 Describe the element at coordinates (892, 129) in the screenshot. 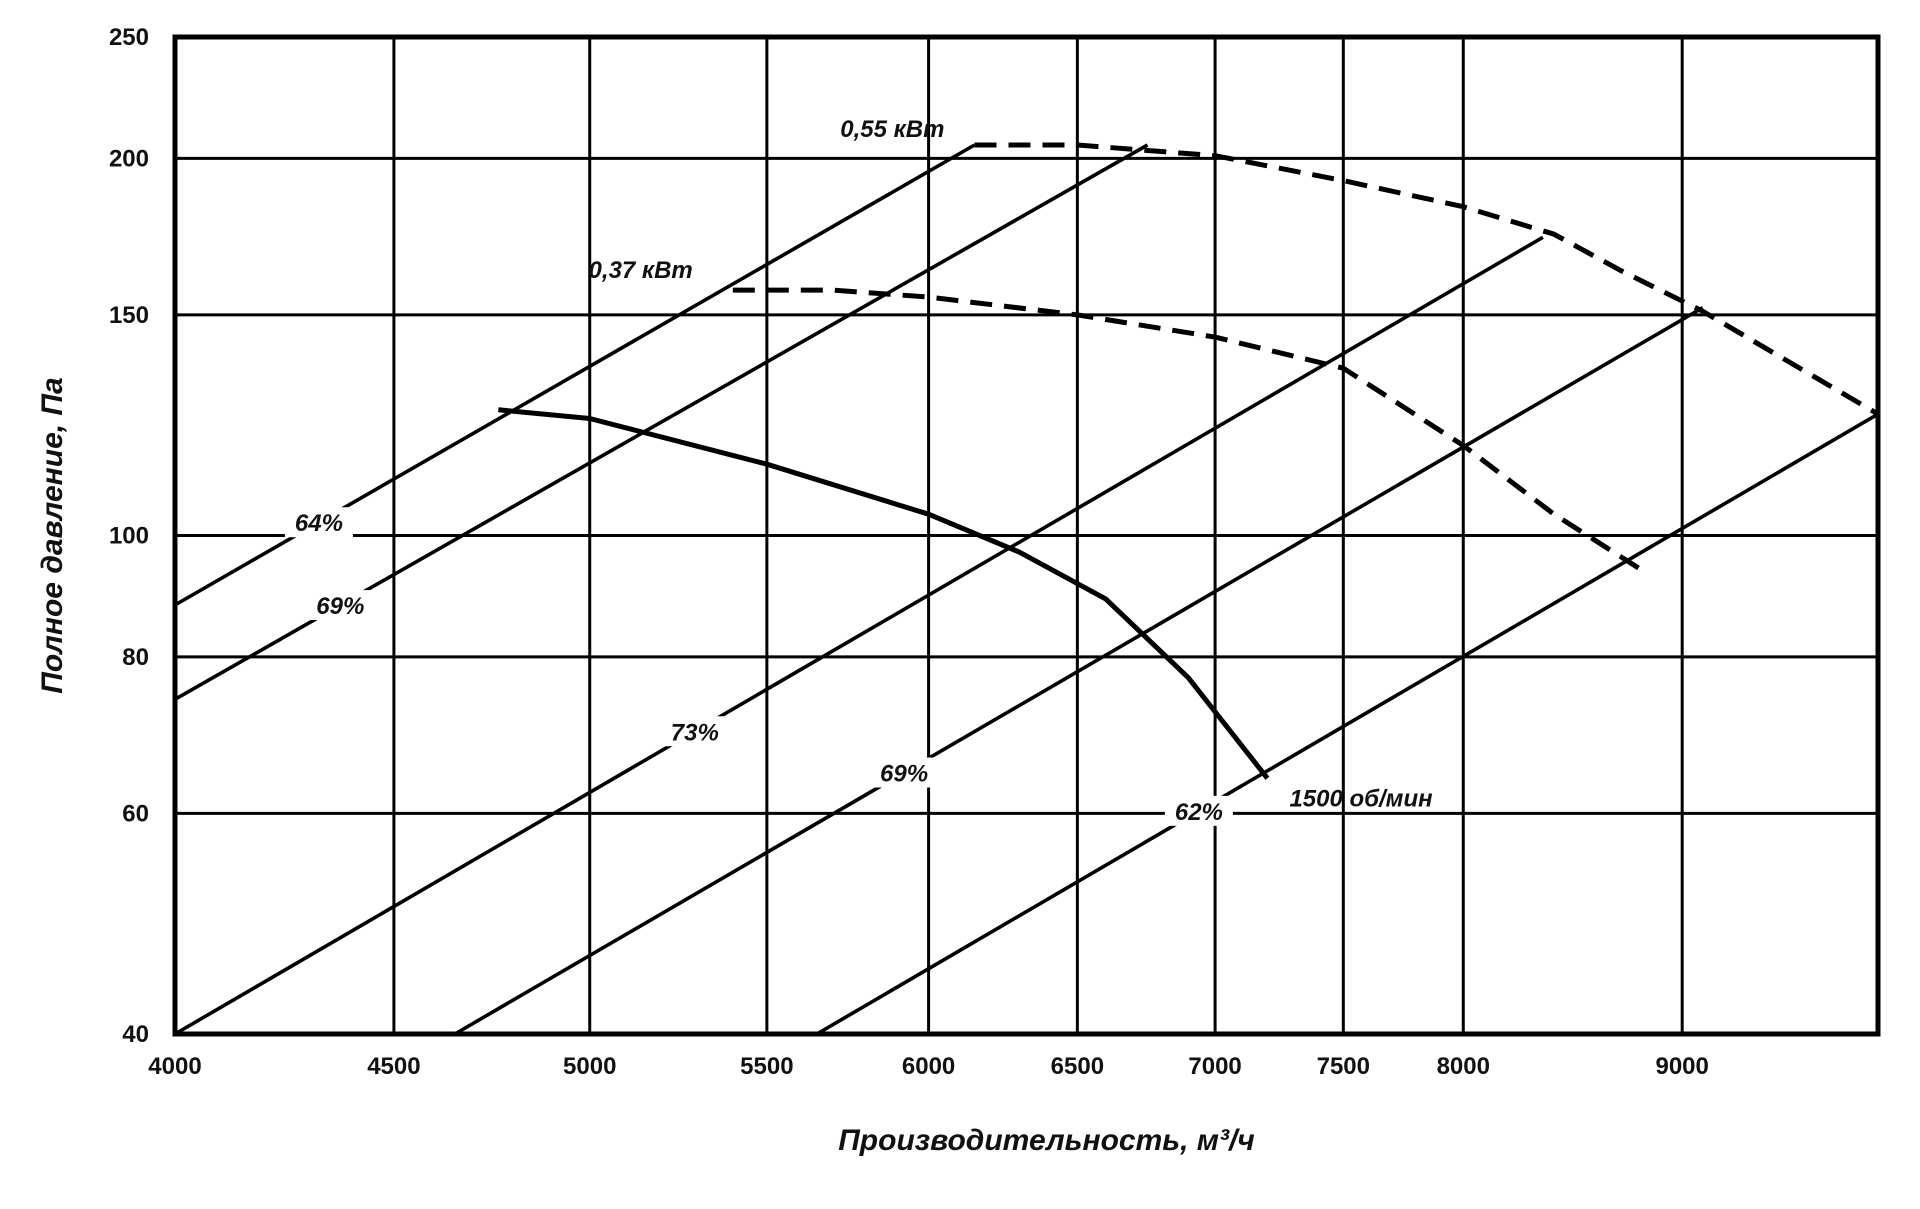

I see `curve-label-2: 0,55 кВт` at that location.